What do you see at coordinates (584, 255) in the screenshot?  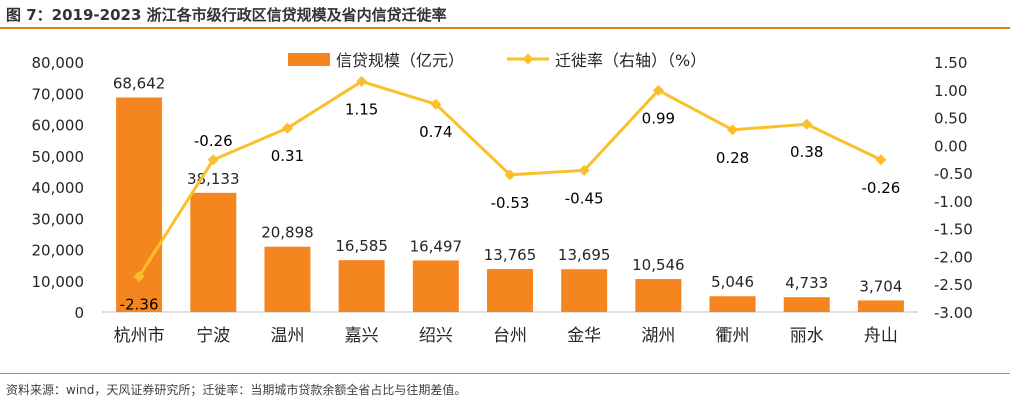 I see `bar-value-label: 13,695` at bounding box center [584, 255].